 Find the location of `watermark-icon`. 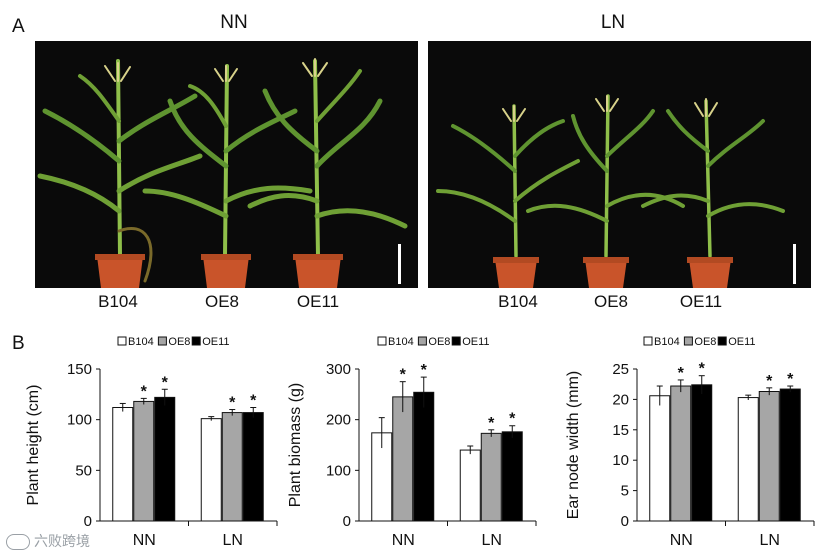

watermark-icon is located at coordinates (18, 542).